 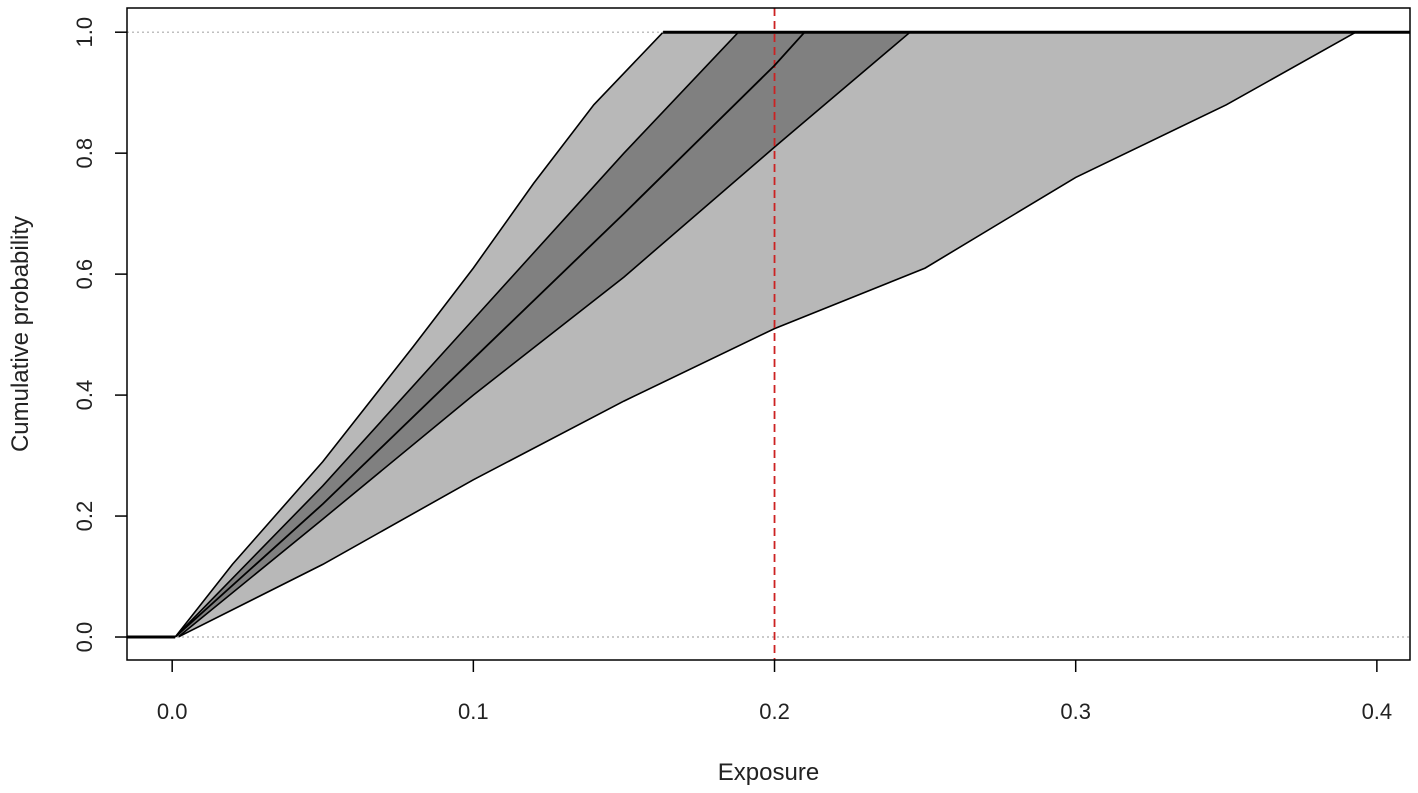 I want to click on x-tick-label: 0.3, so click(x=1075, y=711).